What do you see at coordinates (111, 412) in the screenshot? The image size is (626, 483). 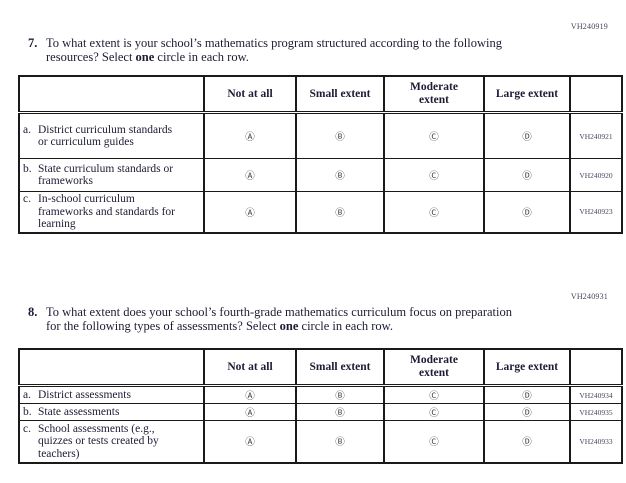 I see `row-label-cell: b. State assessments` at bounding box center [111, 412].